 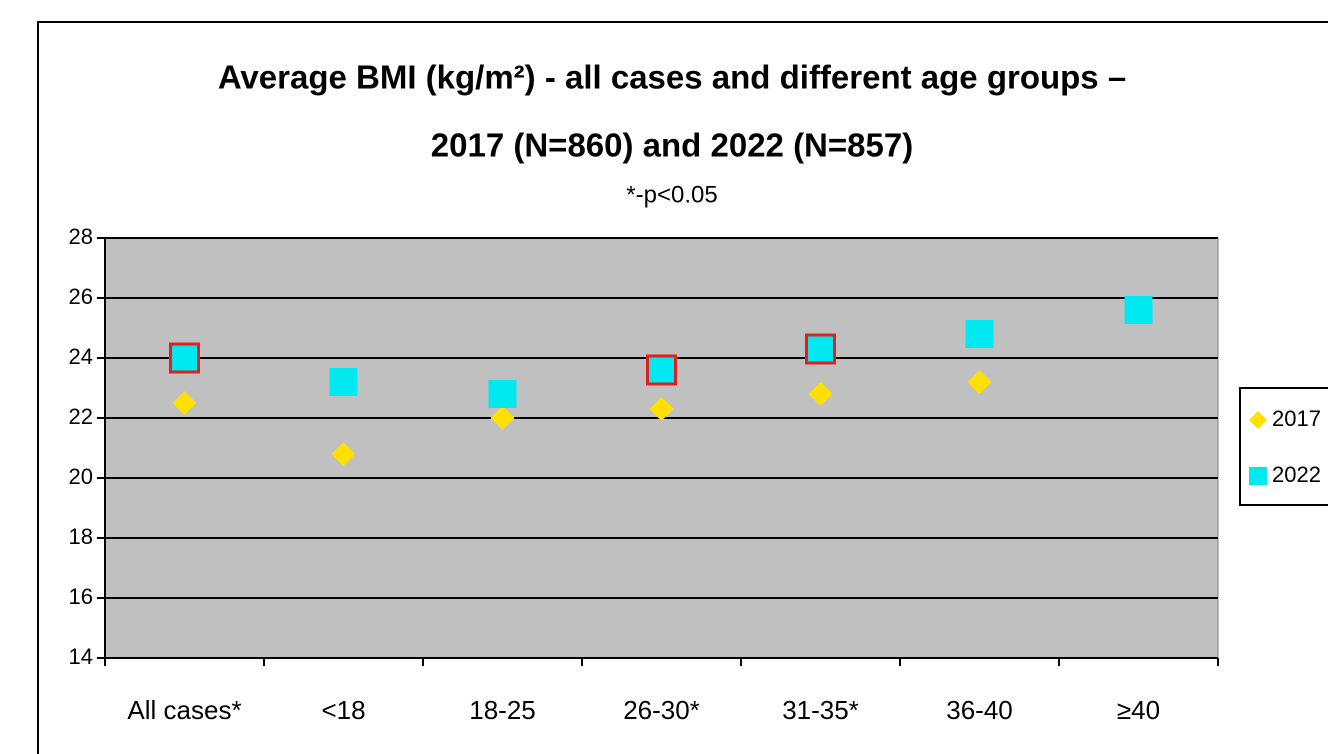 I want to click on chart-title: 2017 (N=860) and 2022 (N=857), so click(x=672, y=145).